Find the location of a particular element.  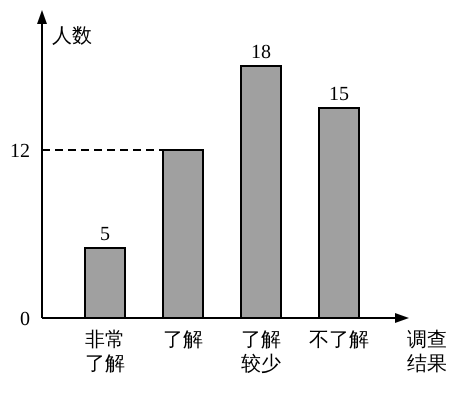

x-tick-label: 不了解 is located at coordinates (339, 339).